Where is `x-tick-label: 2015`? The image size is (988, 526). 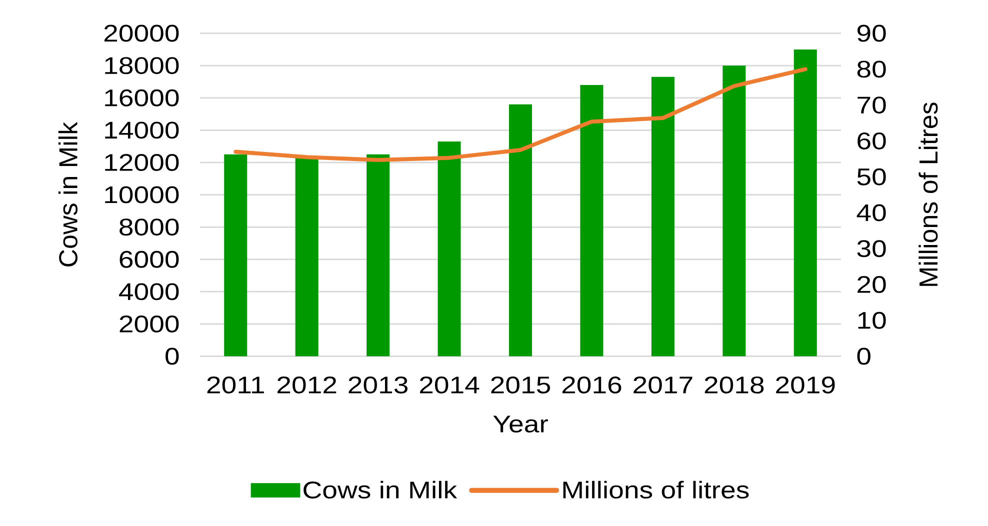
x-tick-label: 2015 is located at coordinates (520, 385).